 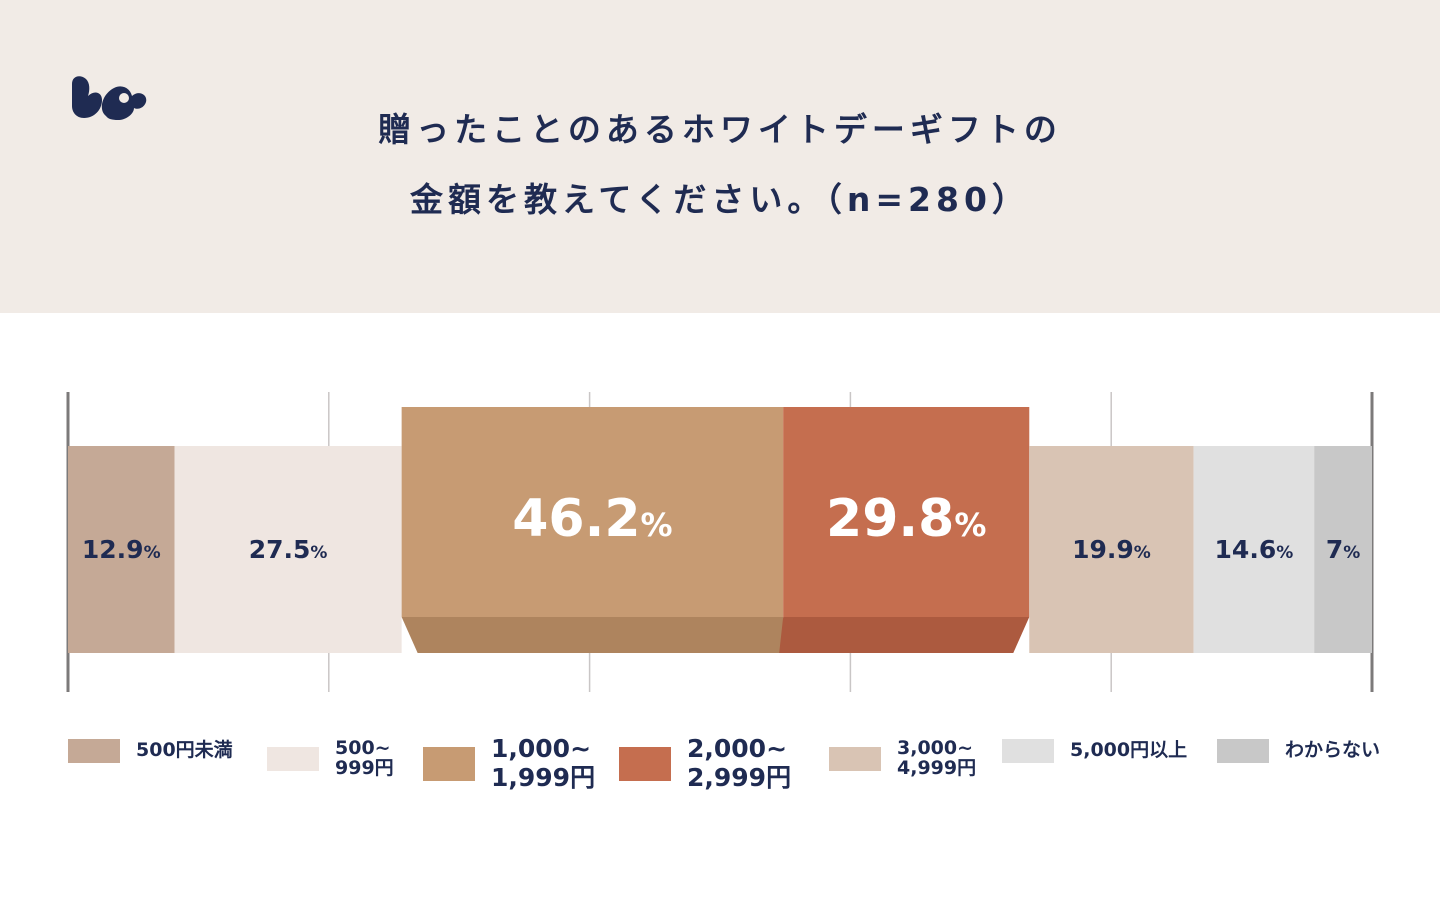 What do you see at coordinates (937, 758) in the screenshot?
I see `legend-label: 3,000~ 4,999円` at bounding box center [937, 758].